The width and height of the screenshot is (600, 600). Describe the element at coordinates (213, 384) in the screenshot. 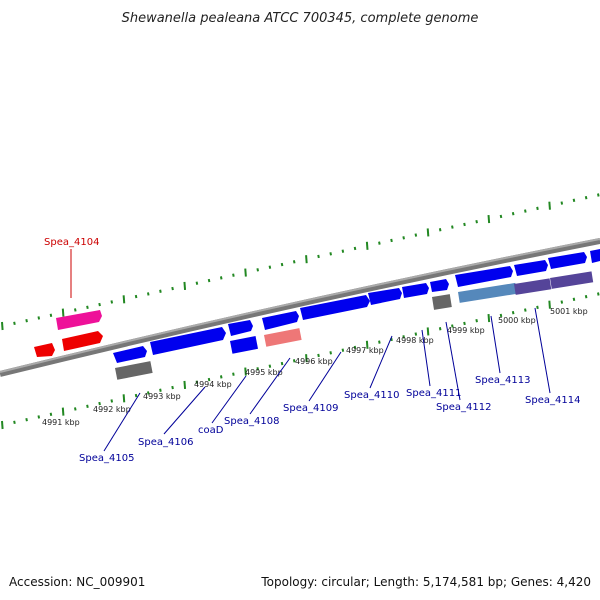

I see `tick-label: 4994 kbp` at that location.